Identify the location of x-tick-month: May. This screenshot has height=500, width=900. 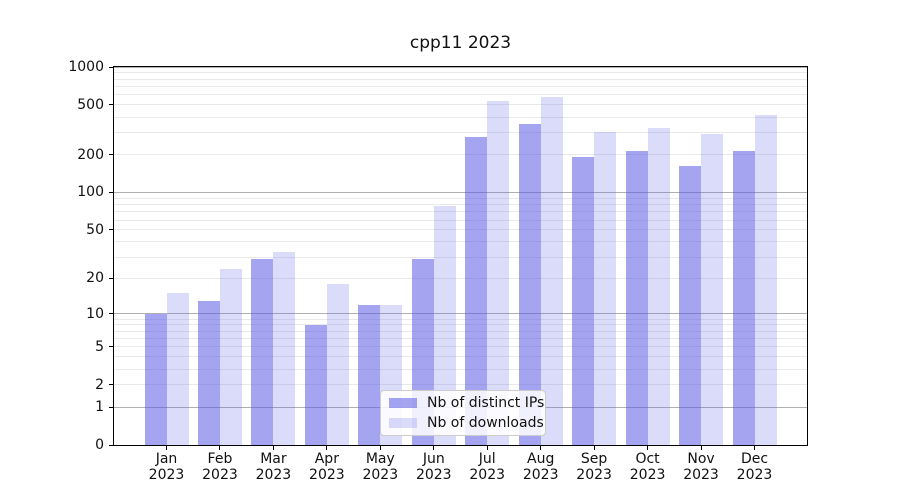
(380, 459).